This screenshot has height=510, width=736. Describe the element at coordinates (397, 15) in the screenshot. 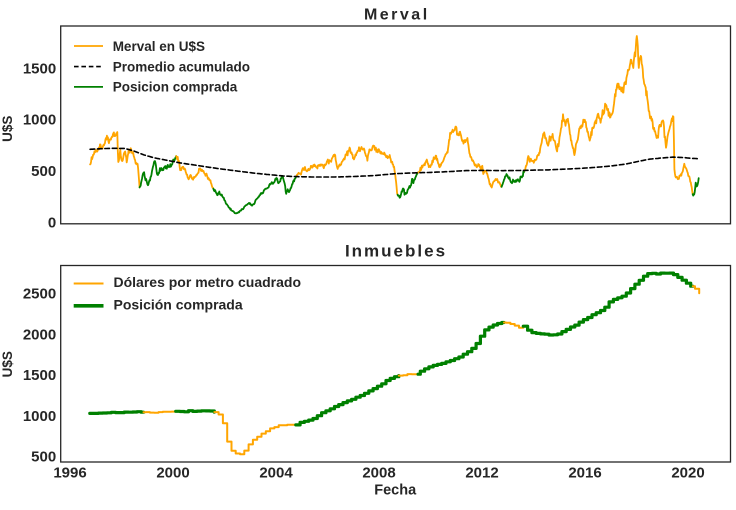

I see `svg-text: Merval` at that location.